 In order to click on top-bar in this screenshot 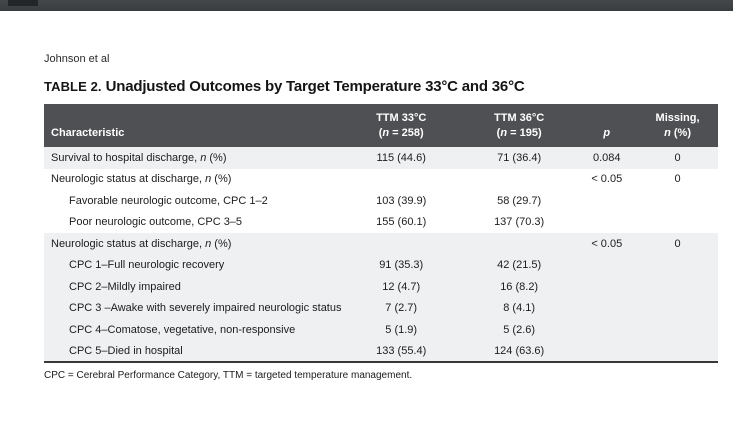, I will do `click(366, 5)`.